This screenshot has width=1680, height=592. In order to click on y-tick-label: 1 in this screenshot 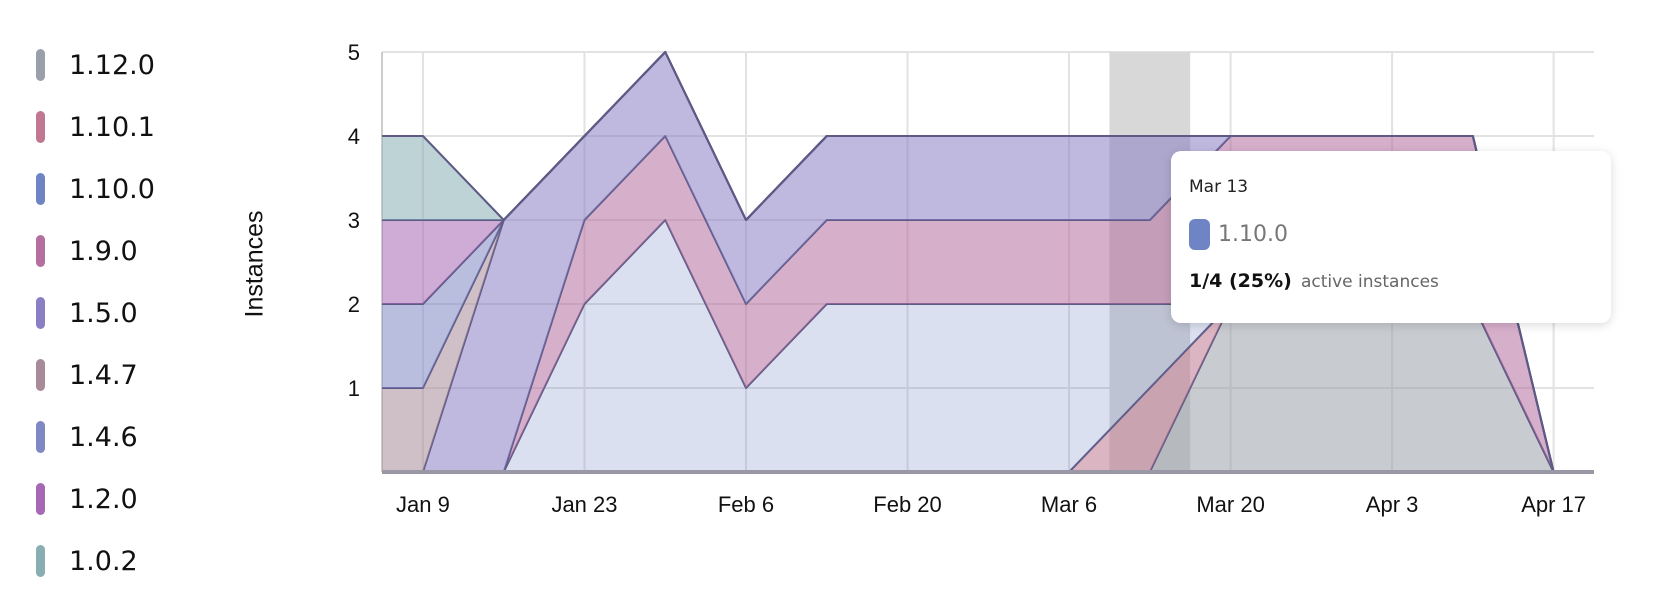, I will do `click(354, 388)`.